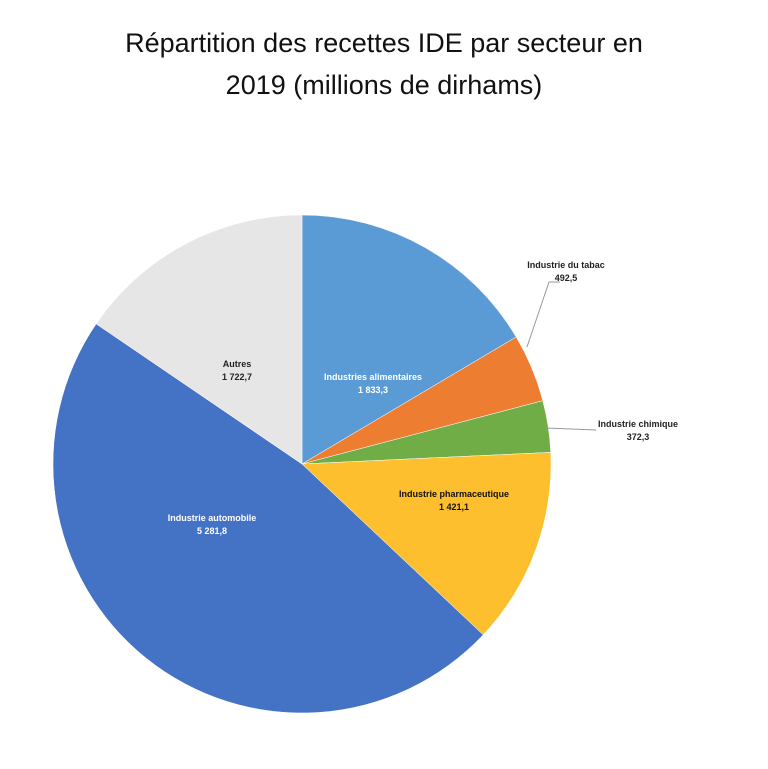 Image resolution: width=768 pixels, height=769 pixels. I want to click on pie-slice-industries-alimentaires, so click(409, 339).